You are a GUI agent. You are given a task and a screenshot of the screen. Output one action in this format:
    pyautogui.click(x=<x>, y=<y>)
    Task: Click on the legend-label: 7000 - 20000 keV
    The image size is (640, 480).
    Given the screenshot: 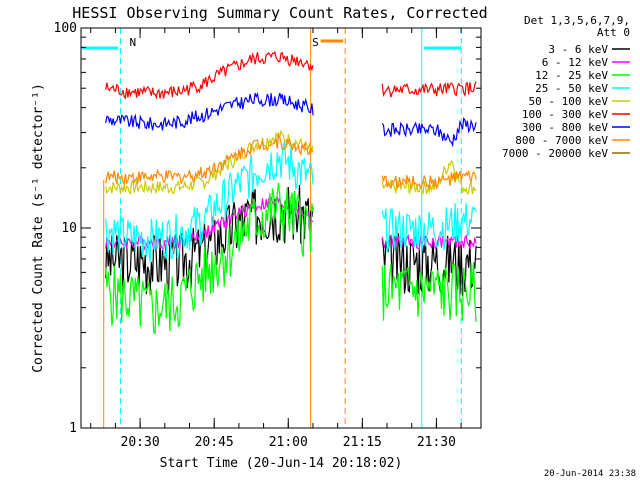 What is the action you would take?
    pyautogui.click(x=555, y=153)
    